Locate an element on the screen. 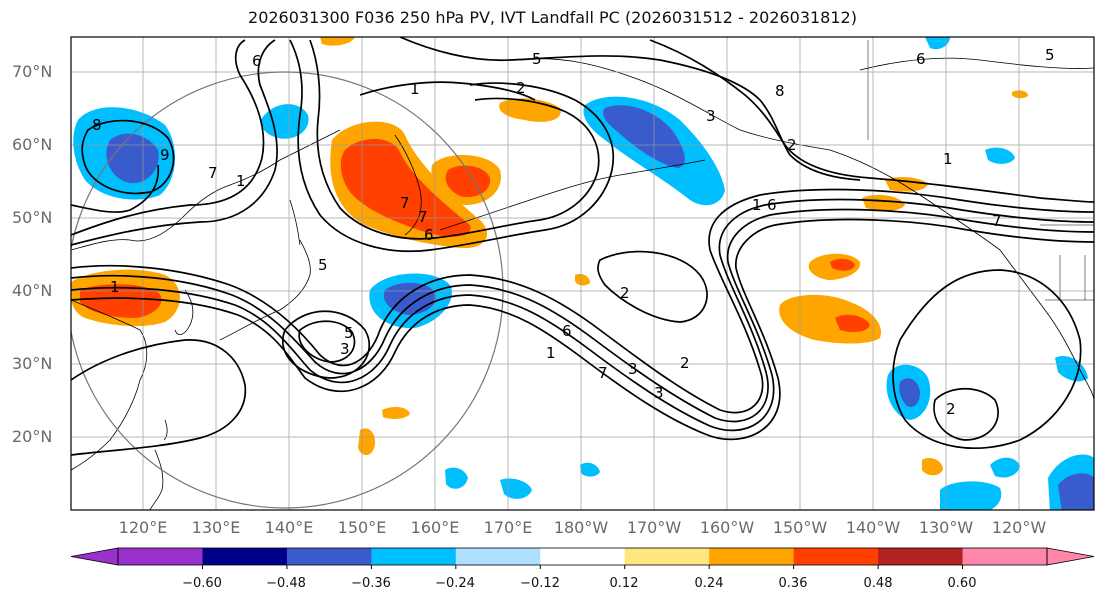  coastline-china is located at coordinates (109, 385).